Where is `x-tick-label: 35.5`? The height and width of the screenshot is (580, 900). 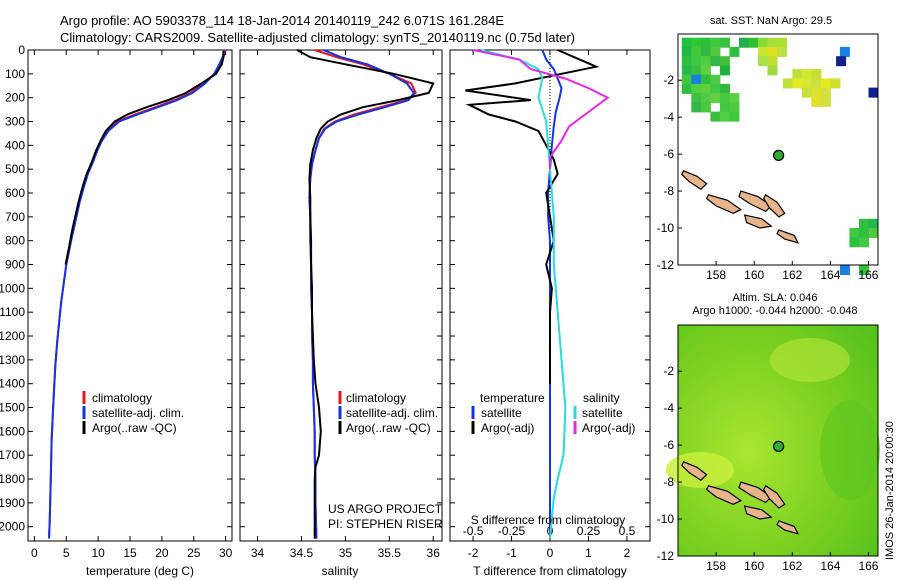 x-tick-label: 35.5 is located at coordinates (390, 553).